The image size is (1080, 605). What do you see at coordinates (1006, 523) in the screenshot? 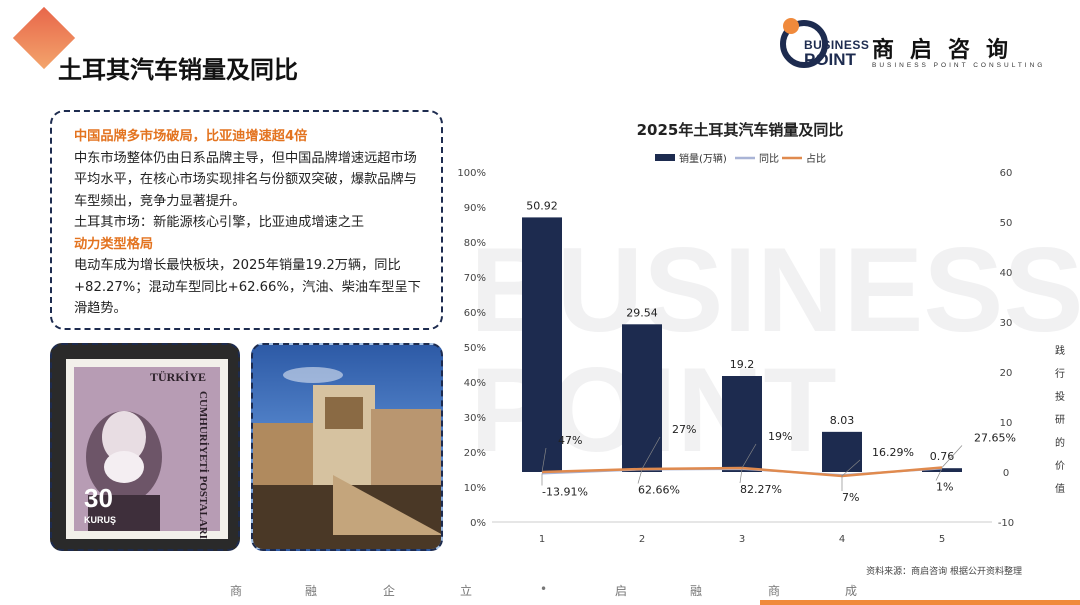
I see `right-axis-tick: -10` at bounding box center [1006, 523].